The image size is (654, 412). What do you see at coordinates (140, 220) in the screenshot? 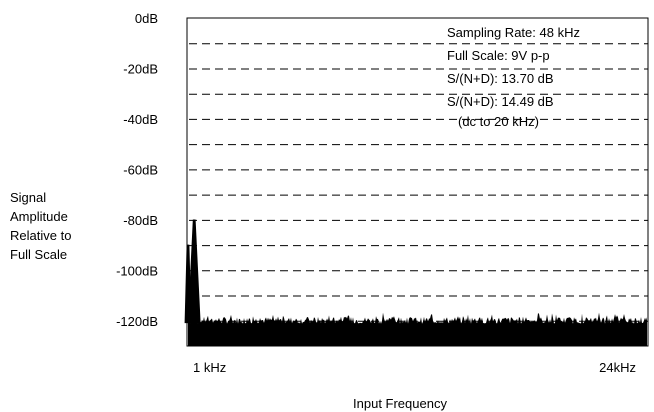
I see `y-tick-label: -80dB` at bounding box center [140, 220].